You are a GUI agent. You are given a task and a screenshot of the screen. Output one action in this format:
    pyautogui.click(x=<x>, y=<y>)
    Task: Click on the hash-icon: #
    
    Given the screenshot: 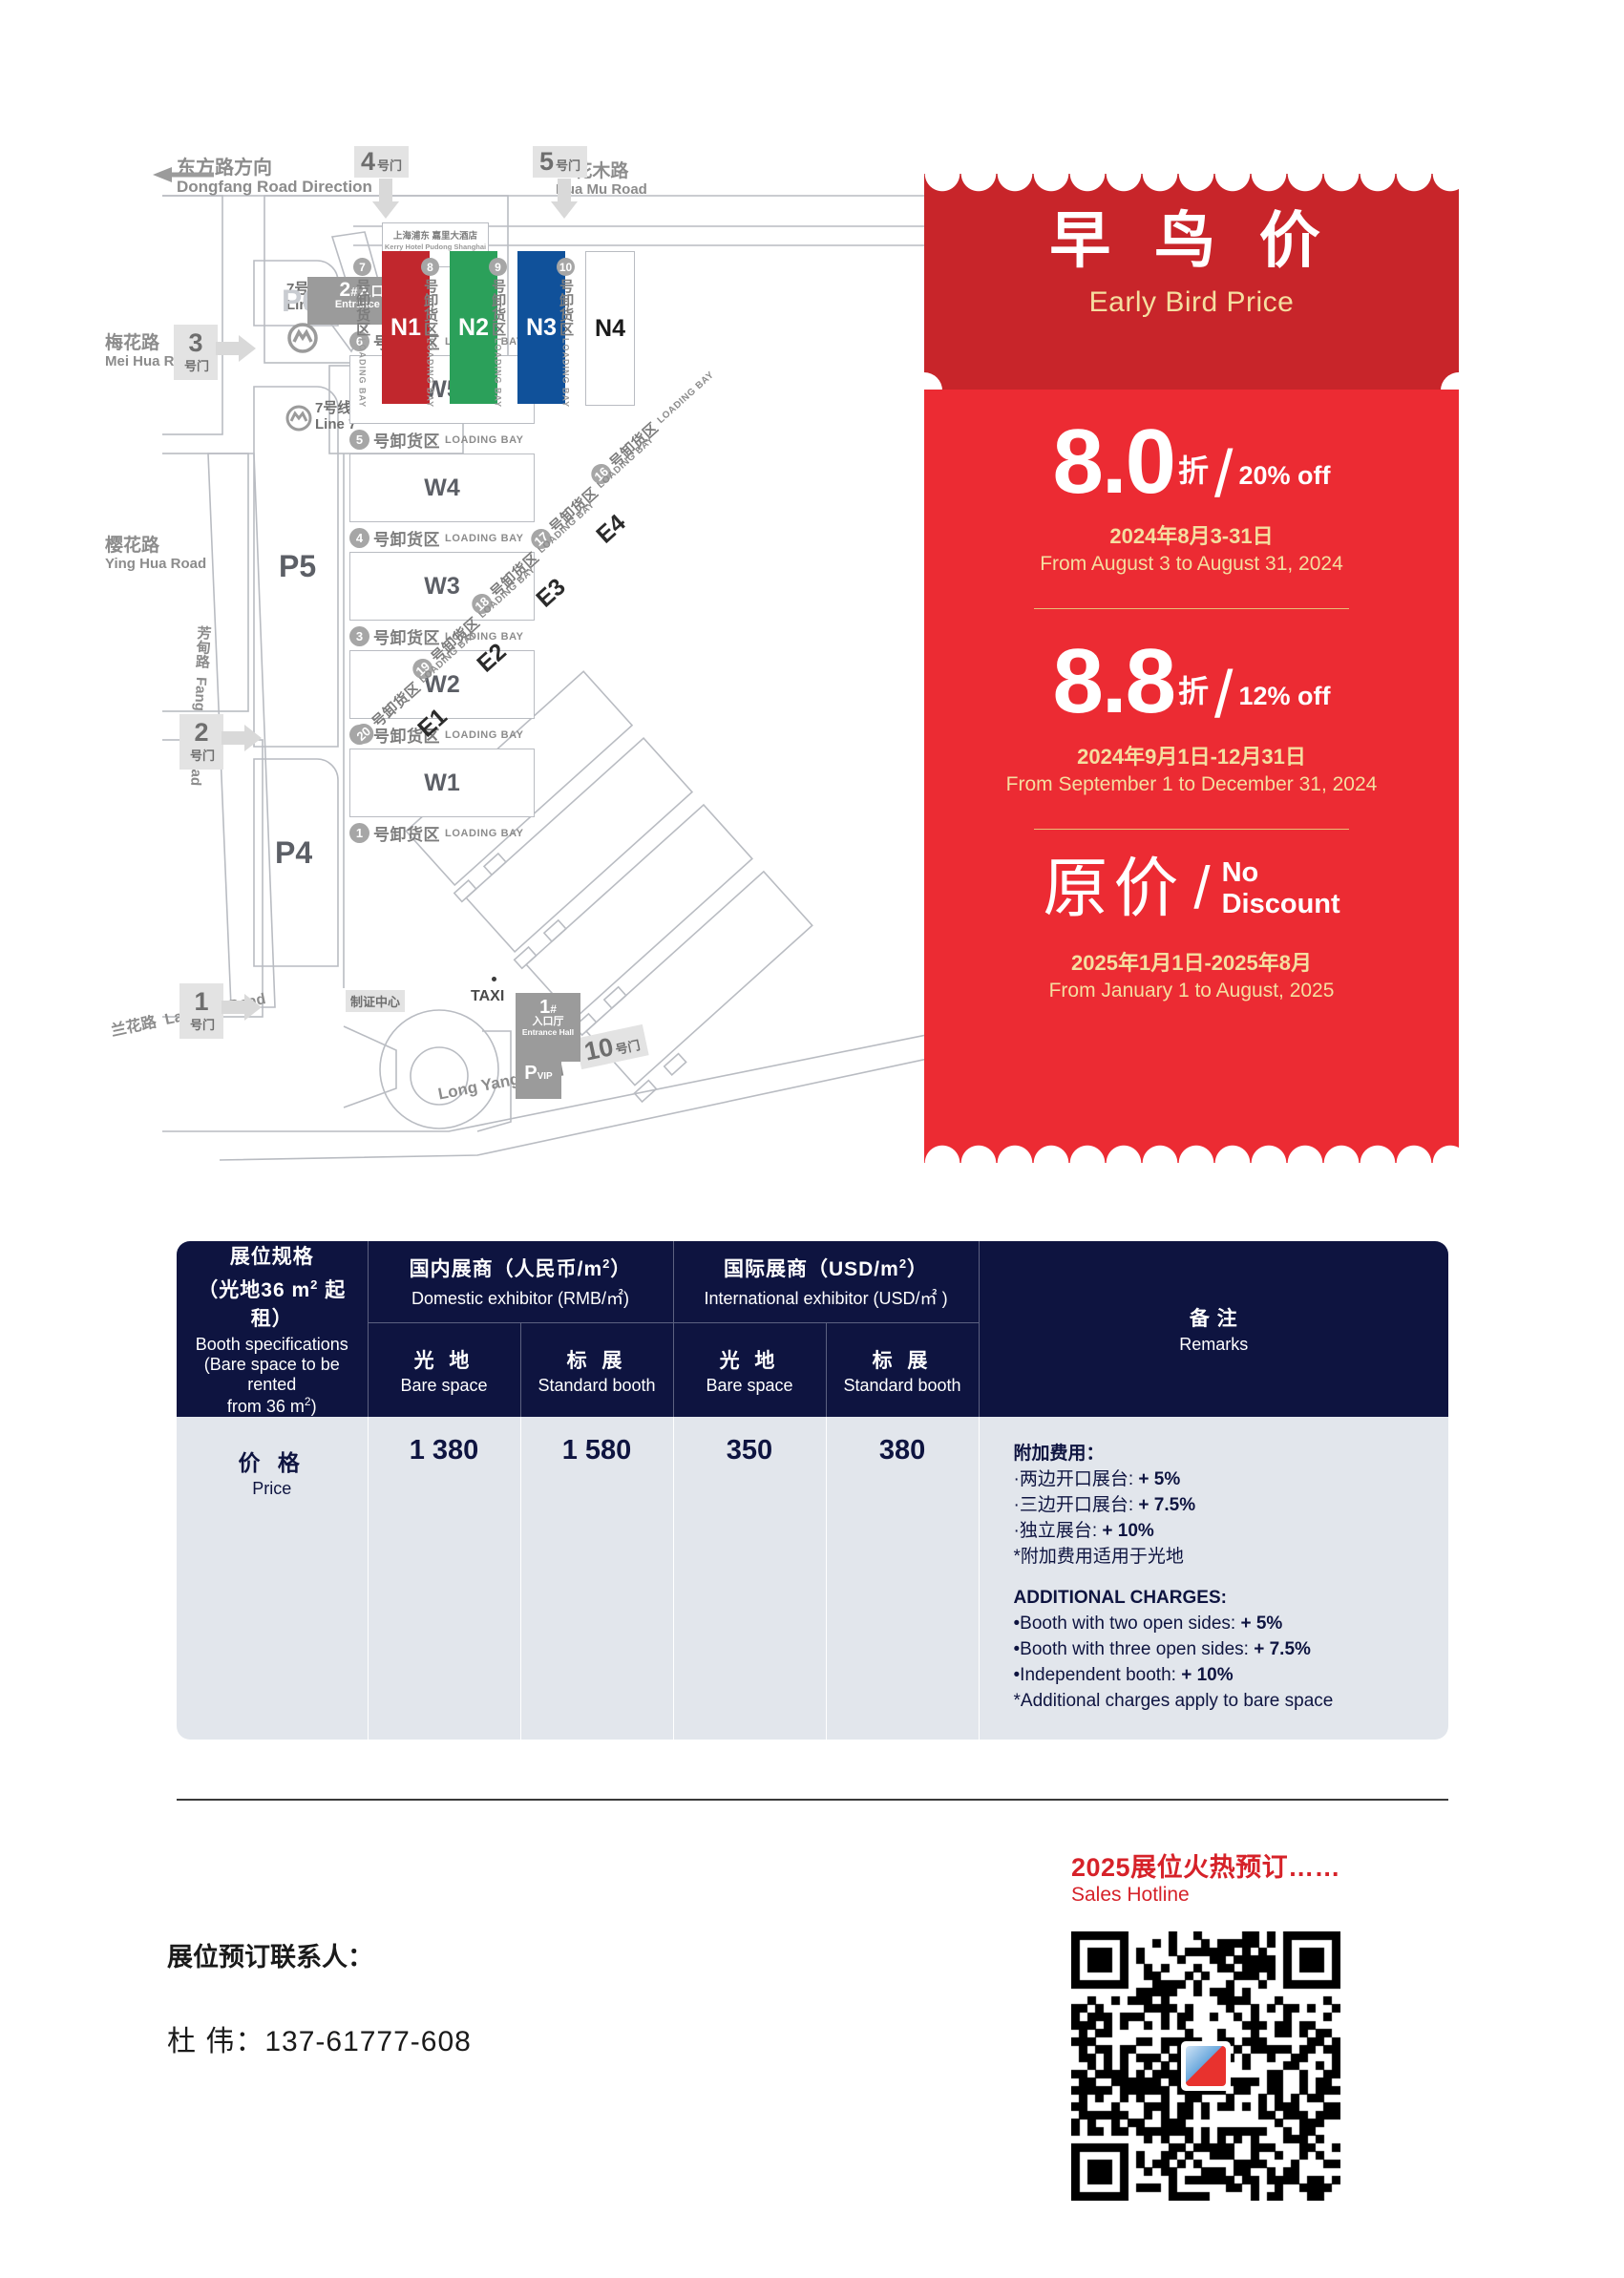 What is the action you would take?
    pyautogui.click(x=354, y=292)
    